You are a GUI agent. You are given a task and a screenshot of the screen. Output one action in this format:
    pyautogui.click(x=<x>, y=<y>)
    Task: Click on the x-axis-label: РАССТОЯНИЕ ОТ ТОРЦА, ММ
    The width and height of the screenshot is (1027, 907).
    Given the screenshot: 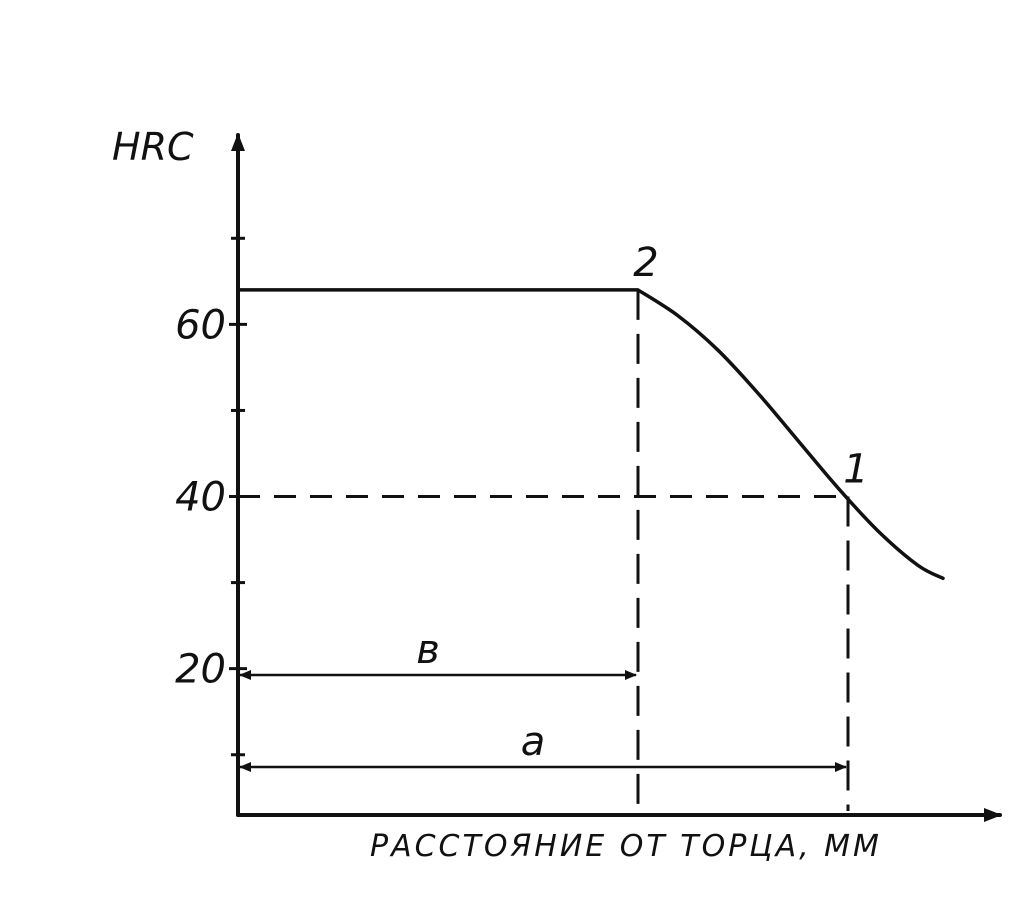 What is the action you would take?
    pyautogui.click(x=626, y=846)
    